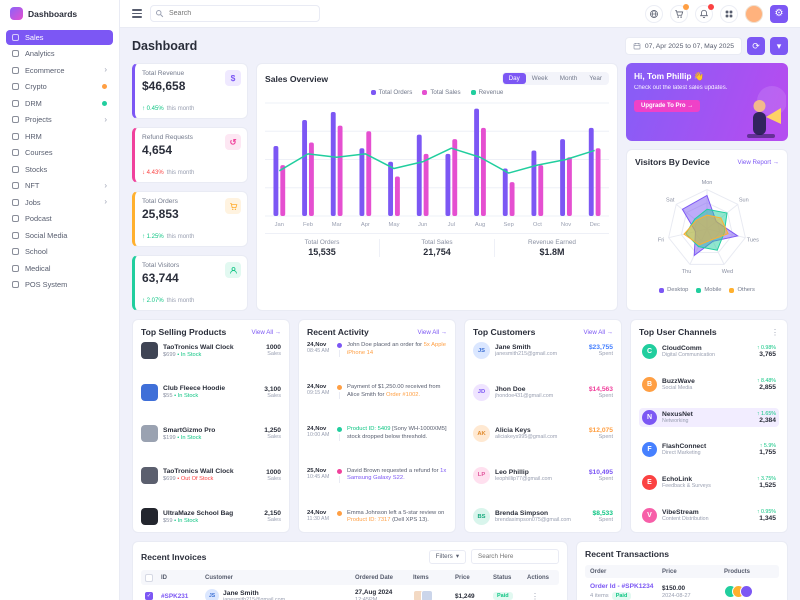 The image size is (800, 600). Describe the element at coordinates (756, 46) in the screenshot. I see `refresh-button: ⟳` at that location.